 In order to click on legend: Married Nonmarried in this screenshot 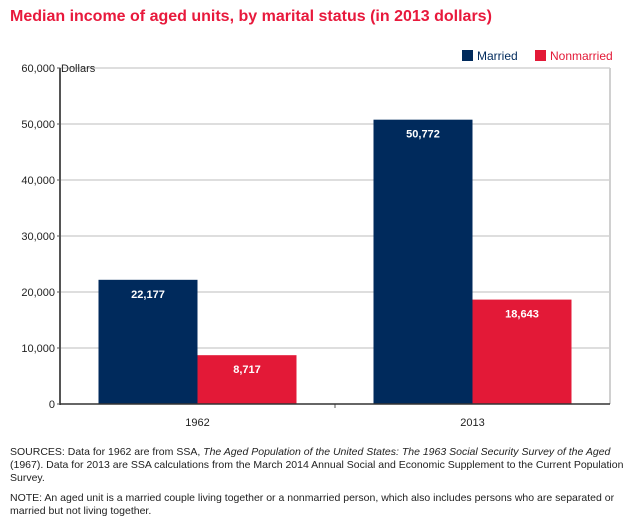, I will do `click(537, 56)`.